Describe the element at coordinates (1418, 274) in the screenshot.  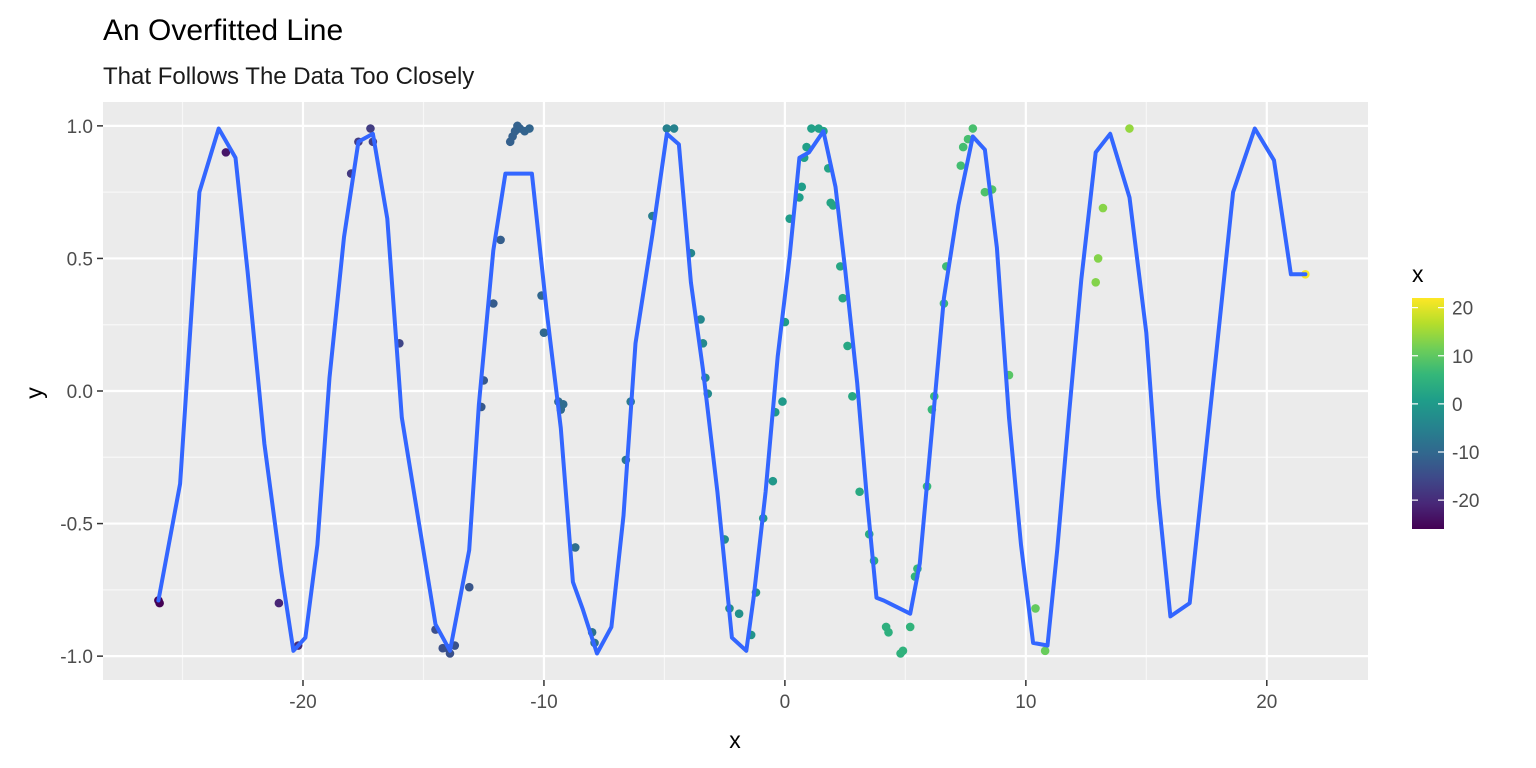
I see `legend-title: x` at that location.